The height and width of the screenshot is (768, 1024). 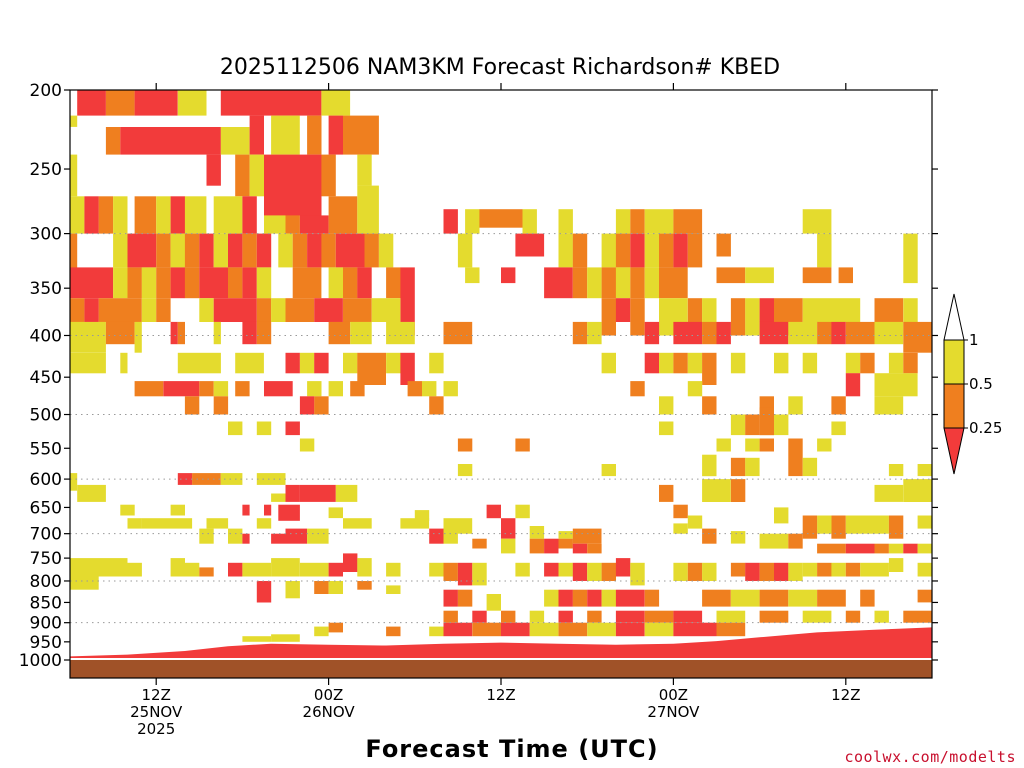 I want to click on ground, so click(x=501, y=669).